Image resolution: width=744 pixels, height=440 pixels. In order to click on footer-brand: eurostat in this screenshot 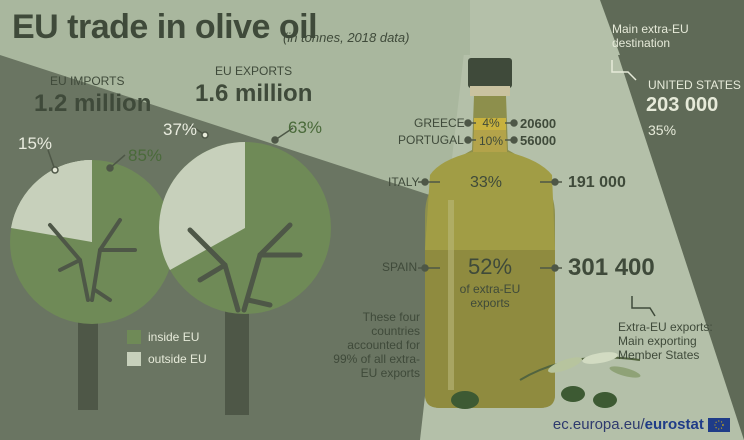, I will do `click(674, 424)`.